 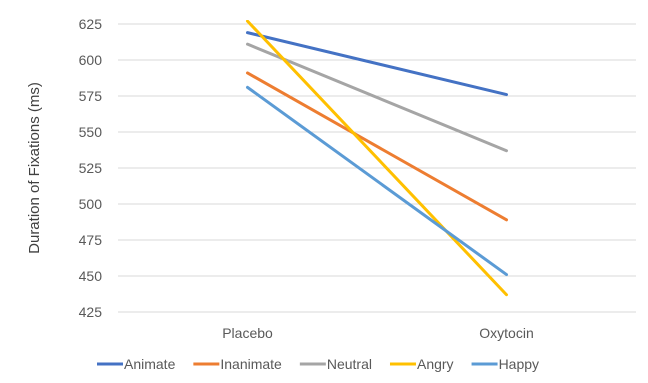 I want to click on x-axis-ticks: Placebo Oxytocin, so click(x=378, y=333).